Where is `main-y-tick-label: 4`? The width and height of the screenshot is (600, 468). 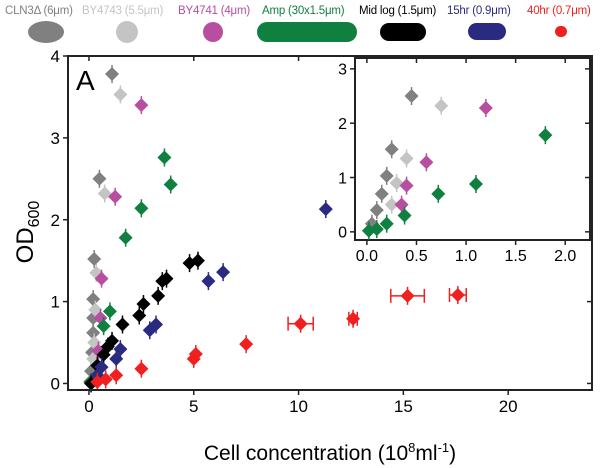 main-y-tick-label: 4 is located at coordinates (55, 56).